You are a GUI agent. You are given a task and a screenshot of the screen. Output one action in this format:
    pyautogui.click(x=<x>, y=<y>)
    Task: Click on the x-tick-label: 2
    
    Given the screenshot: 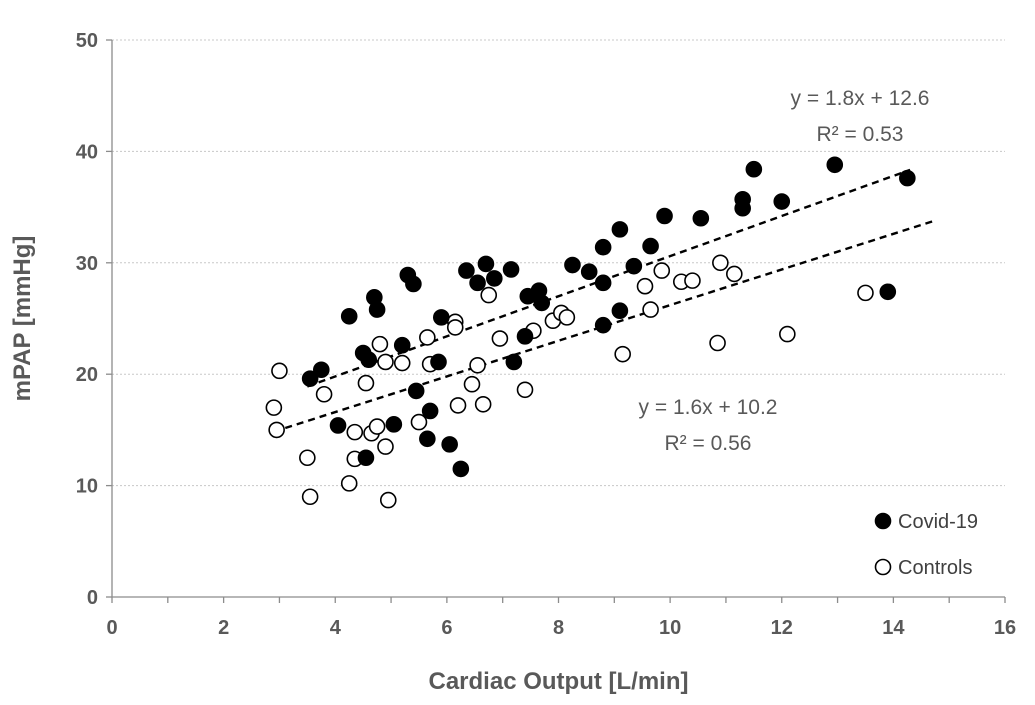 What is the action you would take?
    pyautogui.click(x=223, y=628)
    